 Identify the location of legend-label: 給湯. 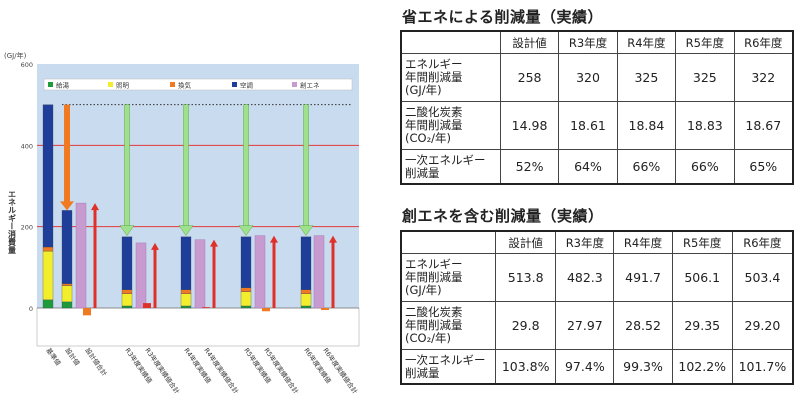
(63, 85).